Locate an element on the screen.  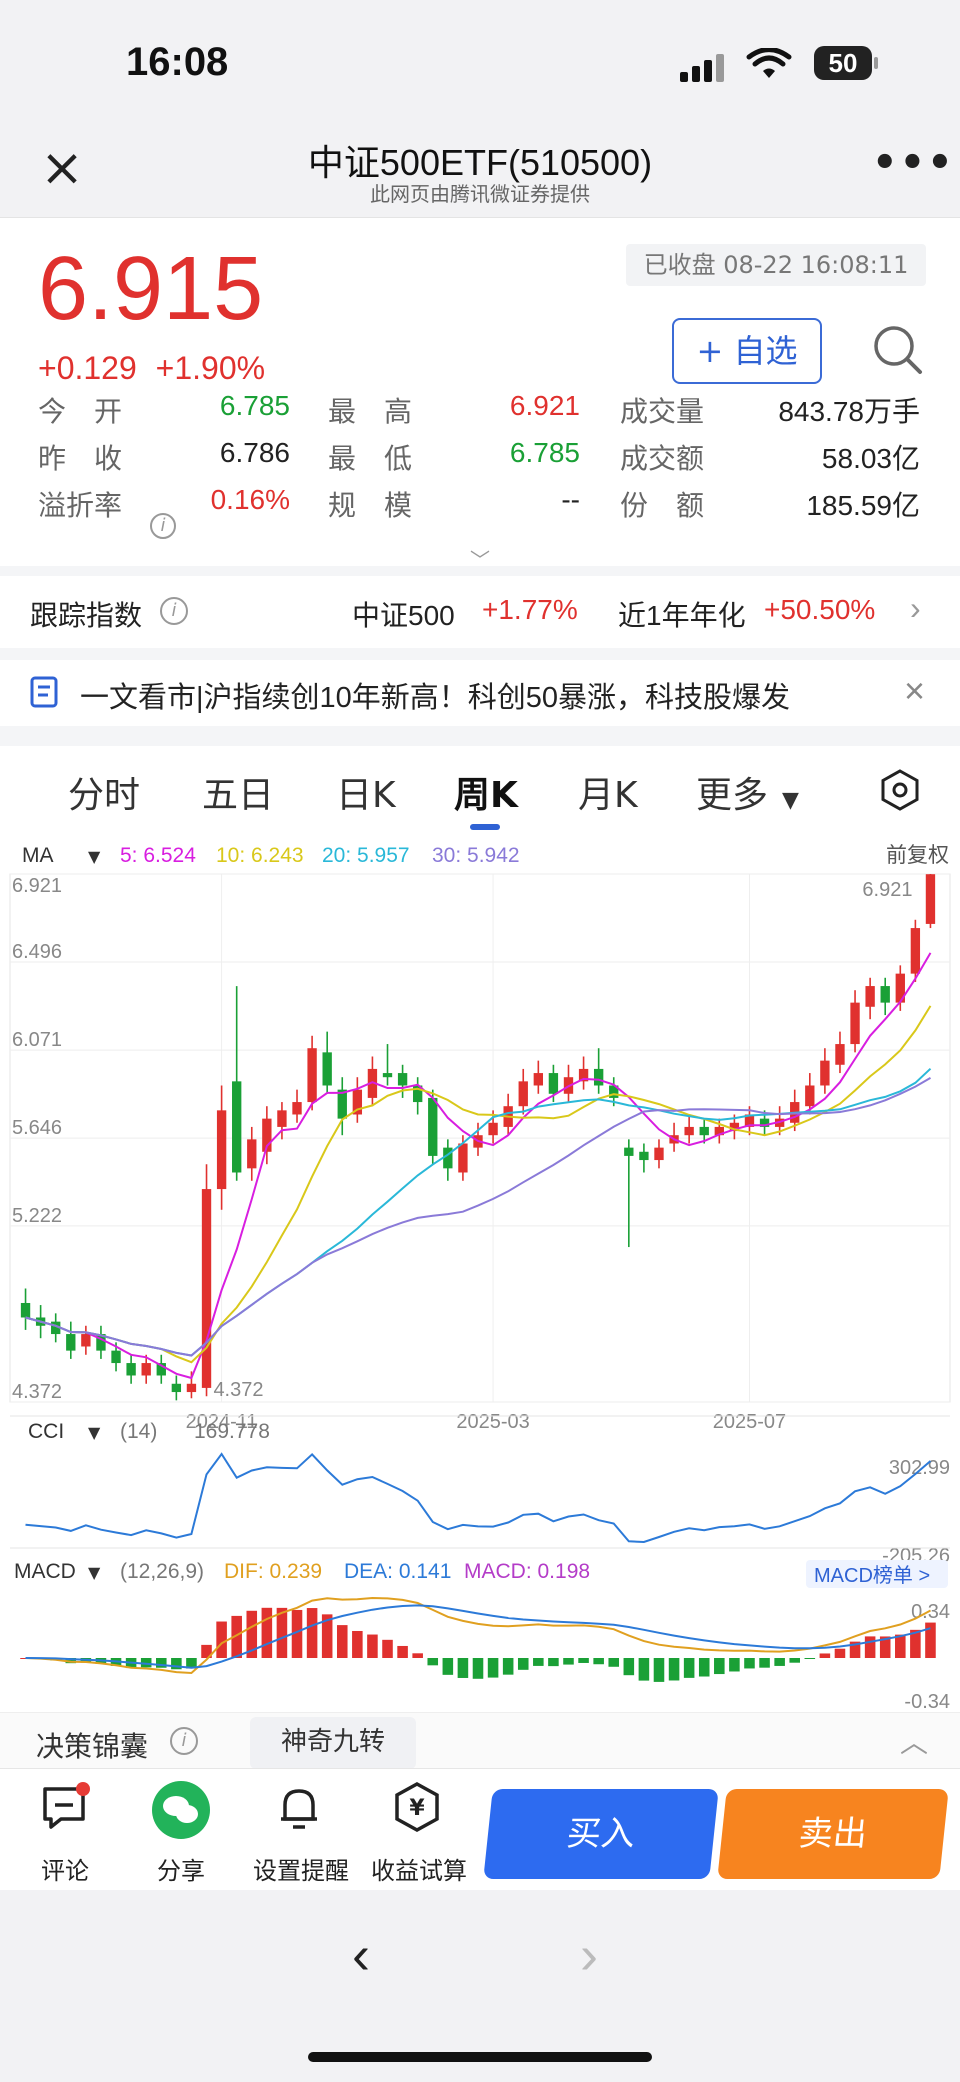
wechat-icon is located at coordinates (181, 1810).